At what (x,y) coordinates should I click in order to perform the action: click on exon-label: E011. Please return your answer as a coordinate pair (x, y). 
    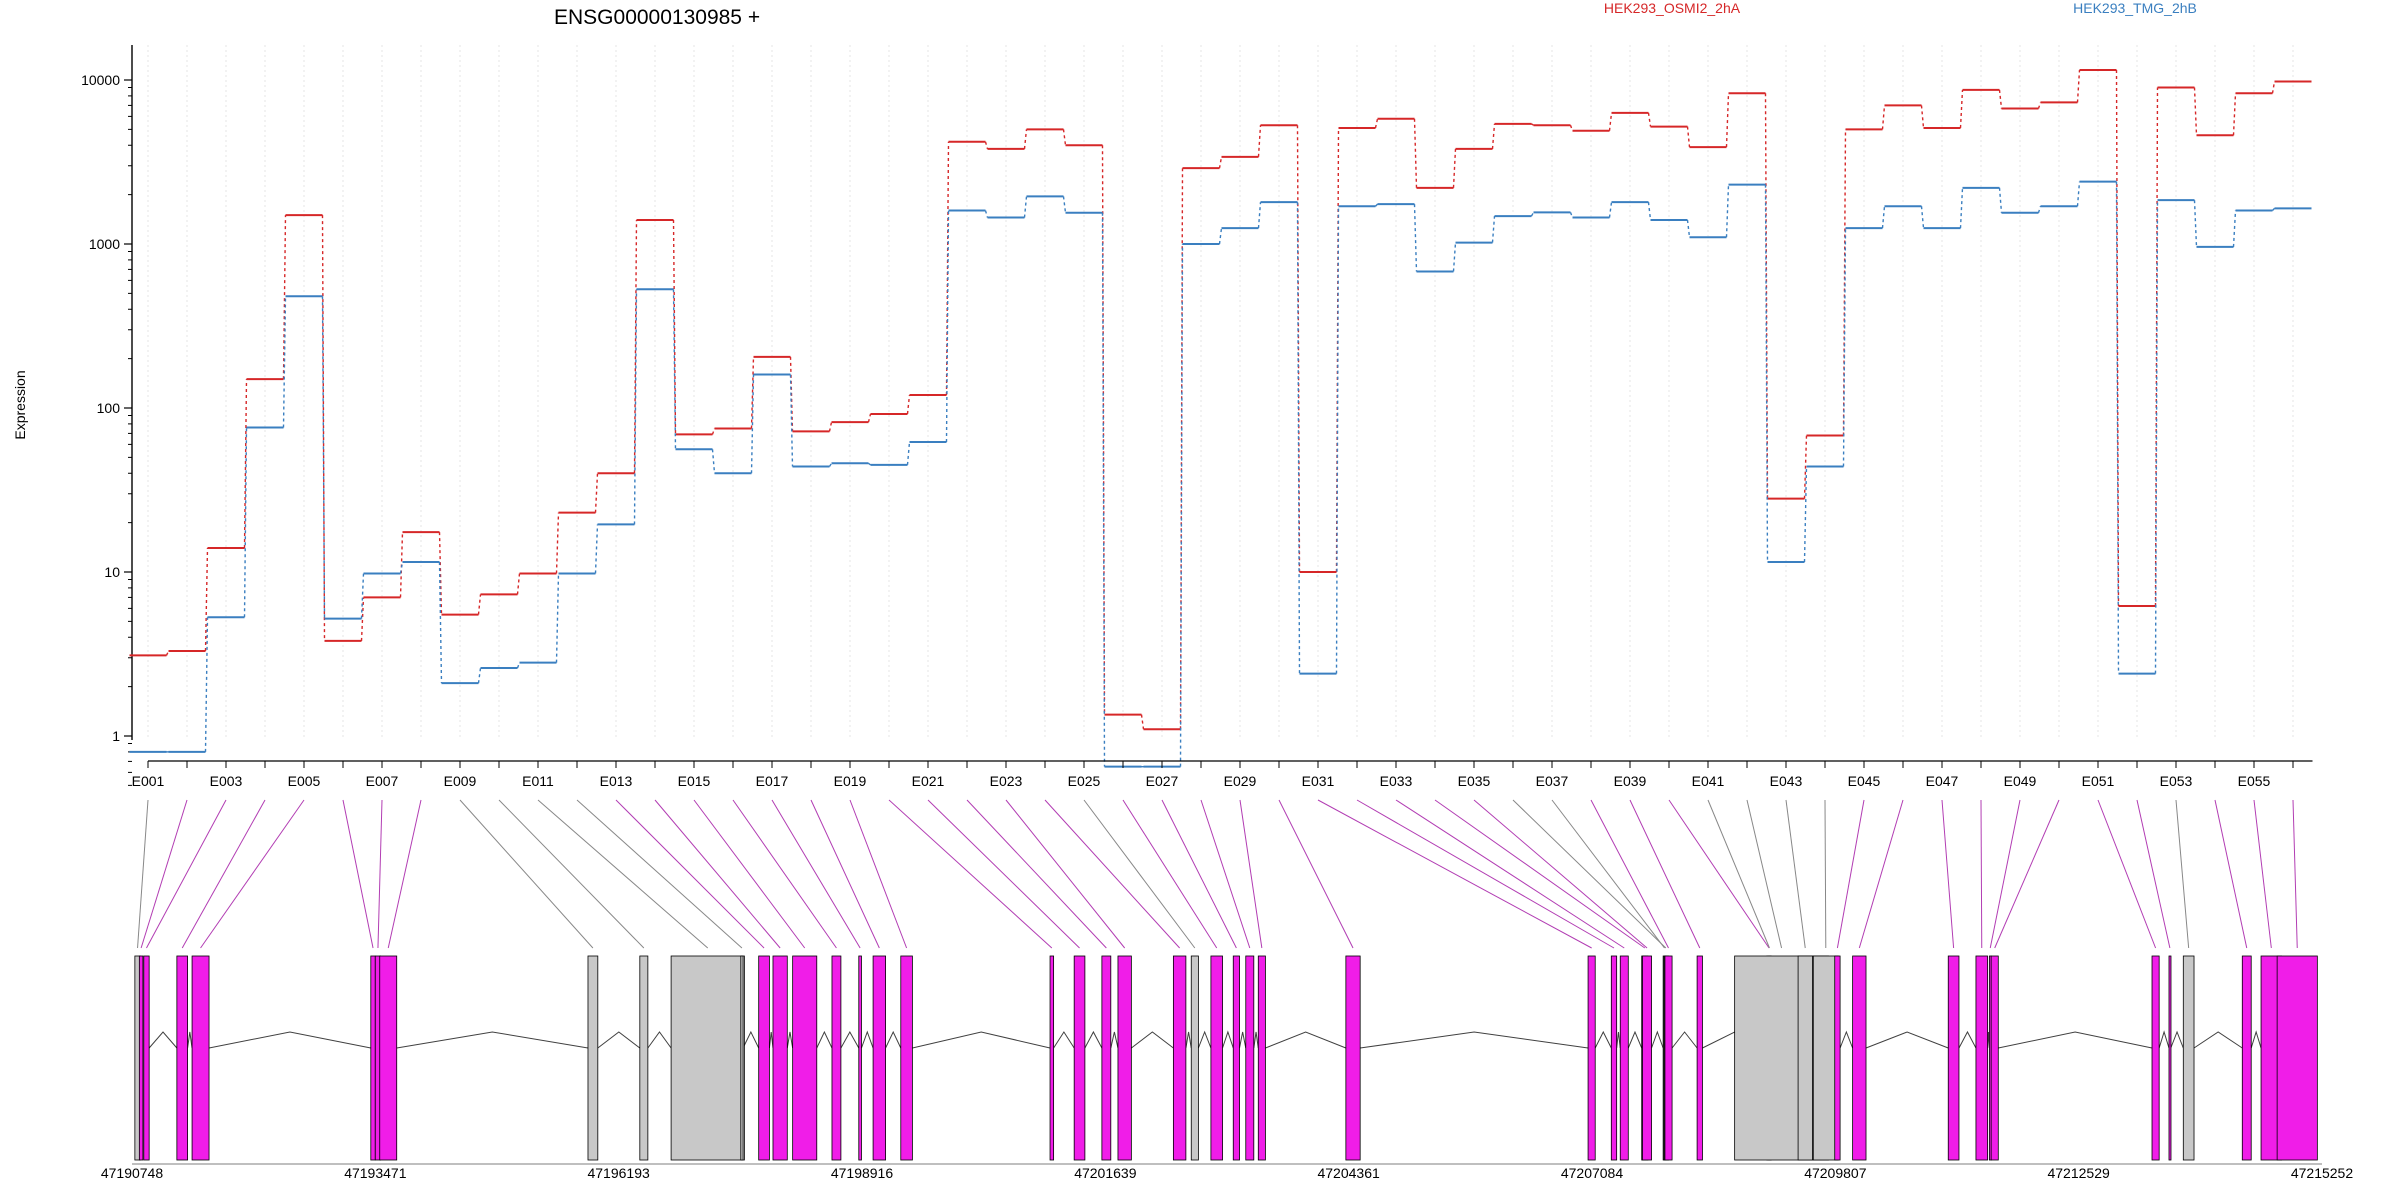
    Looking at the image, I should click on (538, 781).